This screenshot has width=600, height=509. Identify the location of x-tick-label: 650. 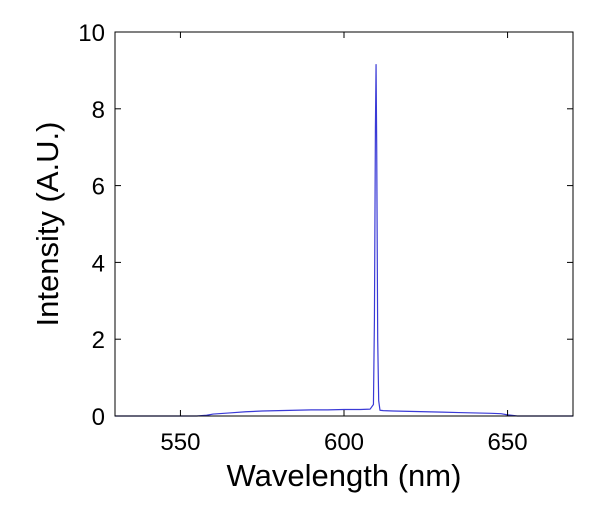
(508, 442).